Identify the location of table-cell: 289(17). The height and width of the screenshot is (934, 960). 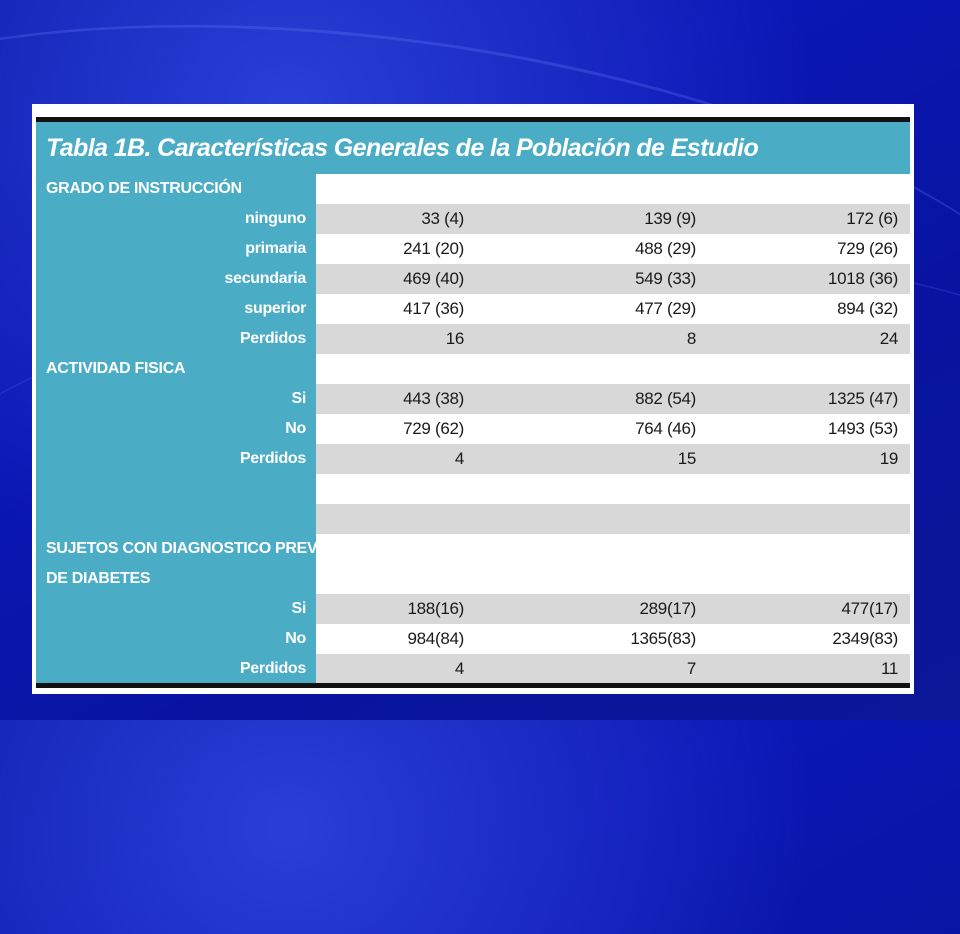
(668, 608).